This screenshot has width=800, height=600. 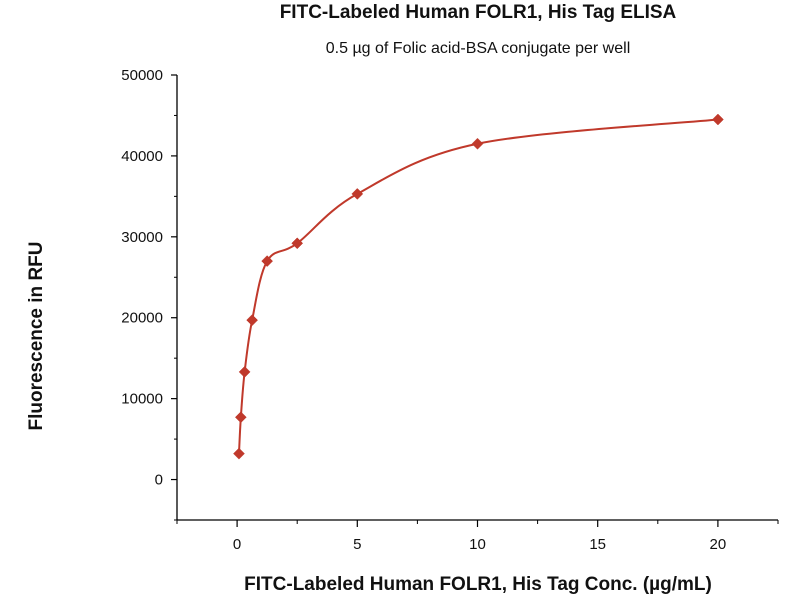 What do you see at coordinates (142, 156) in the screenshot?
I see `y-tick-label: 40000` at bounding box center [142, 156].